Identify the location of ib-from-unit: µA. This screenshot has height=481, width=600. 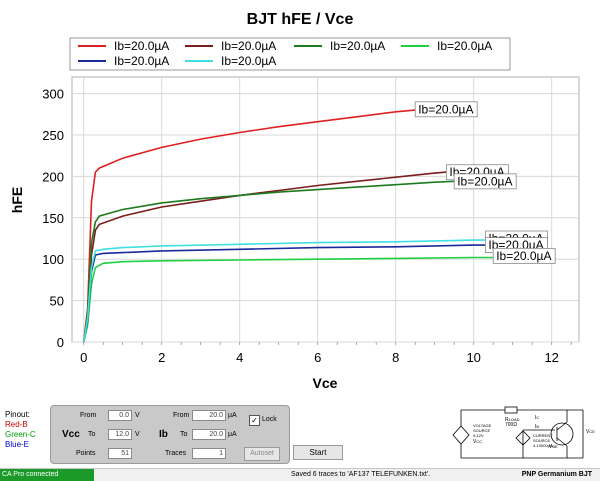
(232, 415).